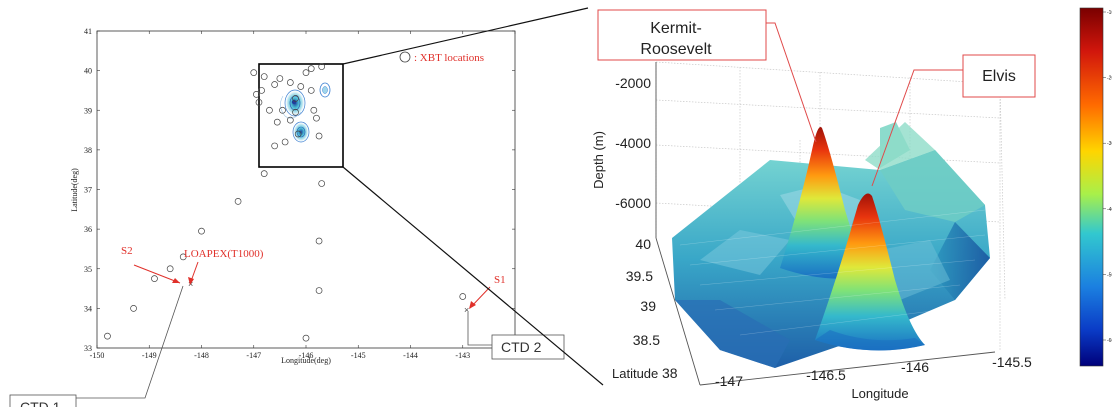 Image resolution: width=1112 pixels, height=407 pixels. I want to click on longitude-tick: -146.5, so click(826, 375).